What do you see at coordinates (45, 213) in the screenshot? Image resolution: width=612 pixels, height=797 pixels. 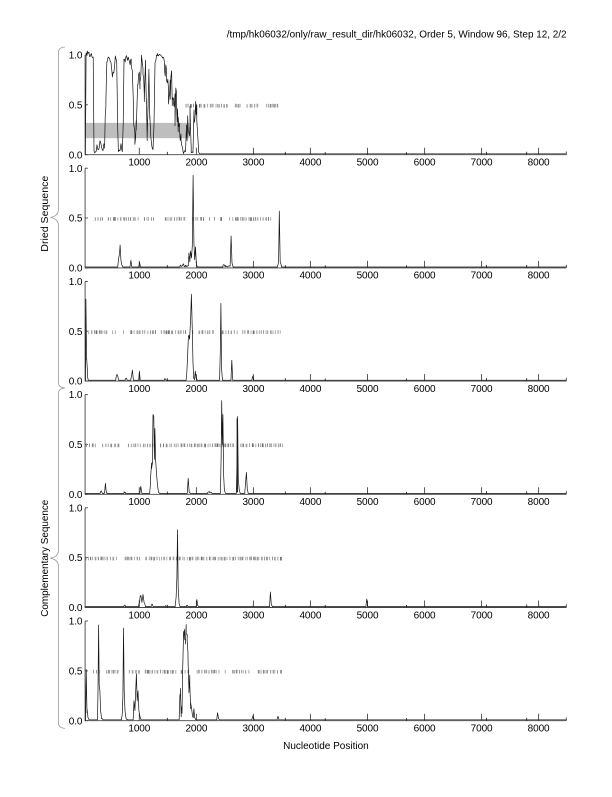 I see `svg-text: Dried Sequence` at bounding box center [45, 213].